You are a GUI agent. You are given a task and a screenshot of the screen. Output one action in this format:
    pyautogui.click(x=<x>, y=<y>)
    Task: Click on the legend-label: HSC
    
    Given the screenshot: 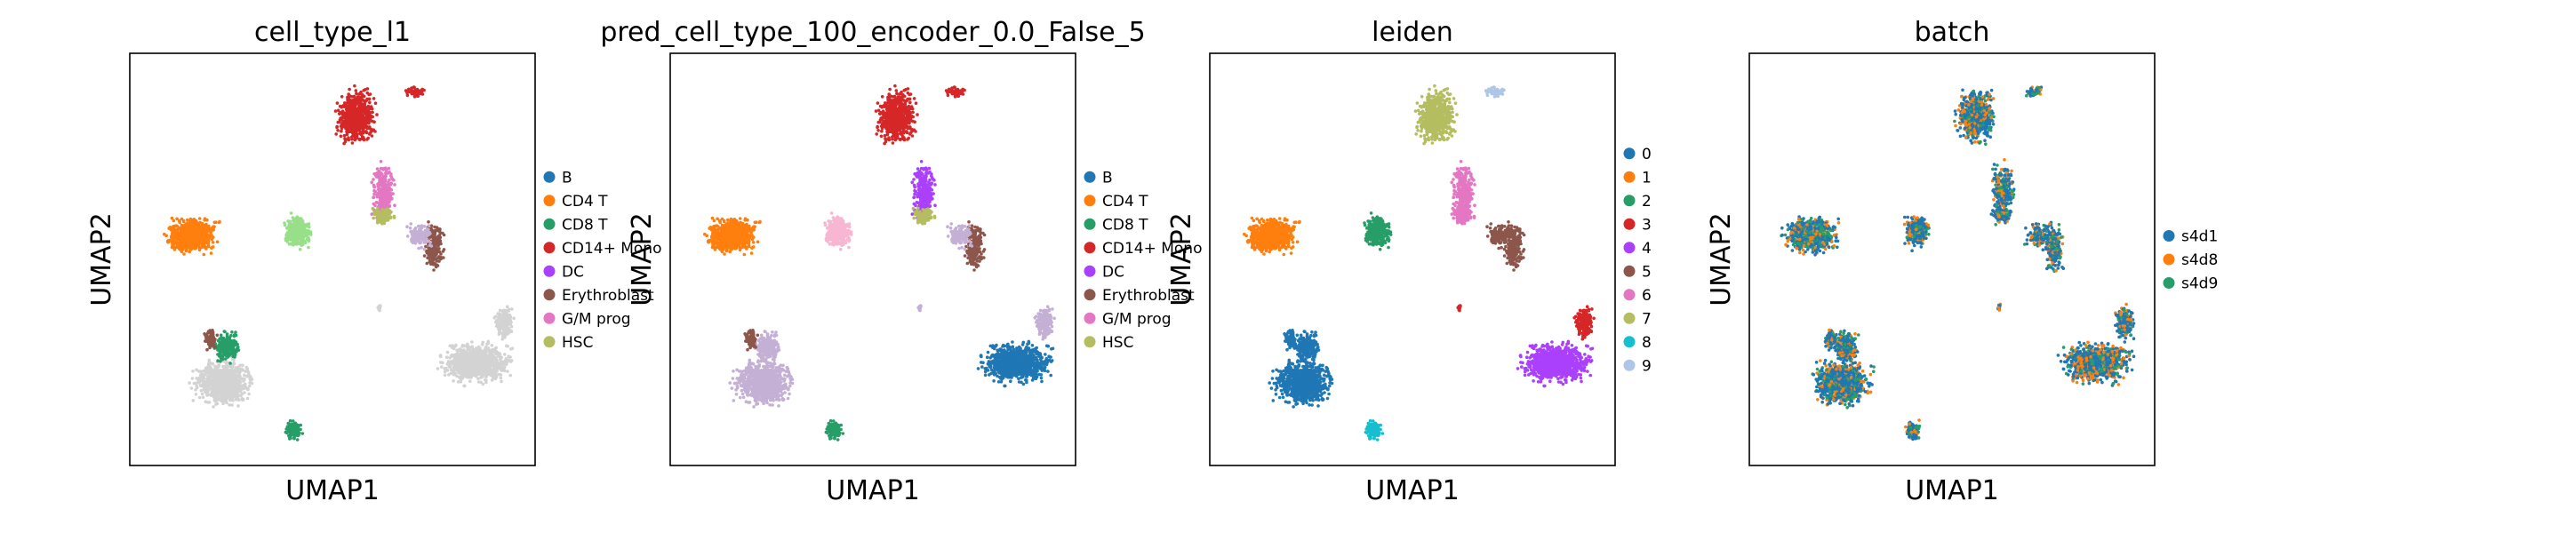 What is the action you would take?
    pyautogui.click(x=577, y=343)
    